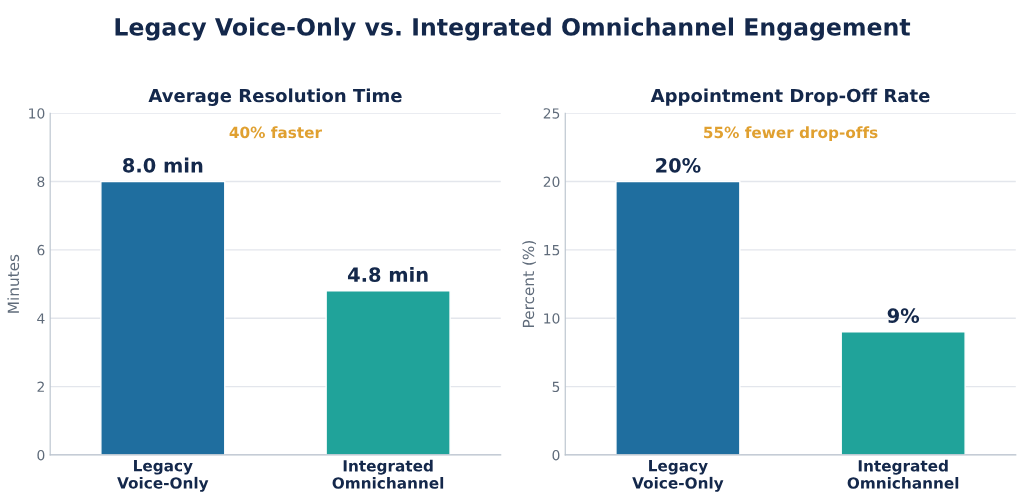 The width and height of the screenshot is (1024, 501). Describe the element at coordinates (529, 284) in the screenshot. I see `y-axis-title: Percent (%)` at that location.